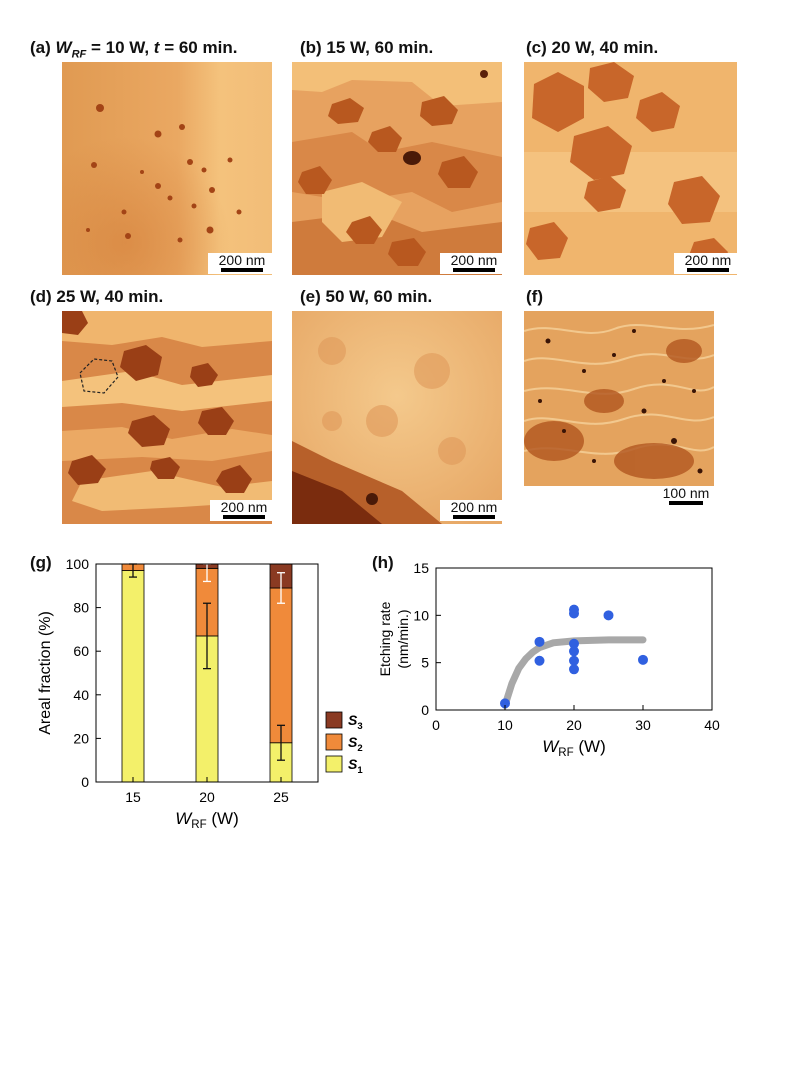 The height and width of the screenshot is (1074, 806). I want to click on scale-line-c, so click(708, 270).